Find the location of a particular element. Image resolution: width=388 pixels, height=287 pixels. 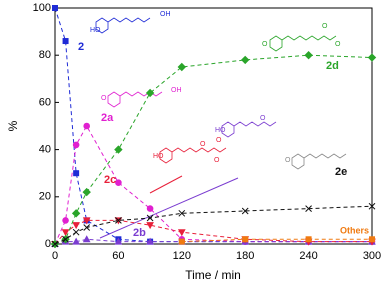

x-tick-label: 60 is located at coordinates (118, 256).